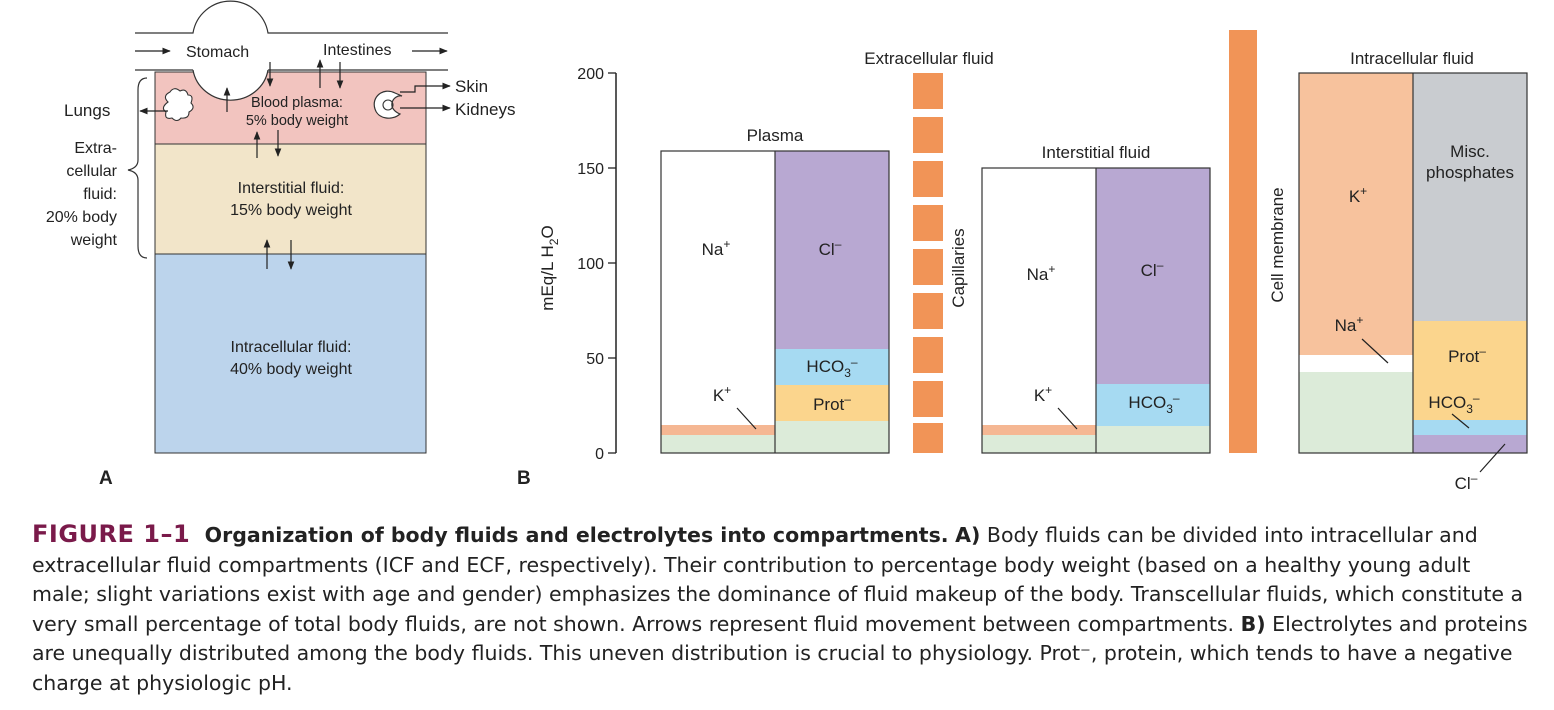  I want to click on interstitial-label-line1: Interstitial fluid:, so click(291, 188).